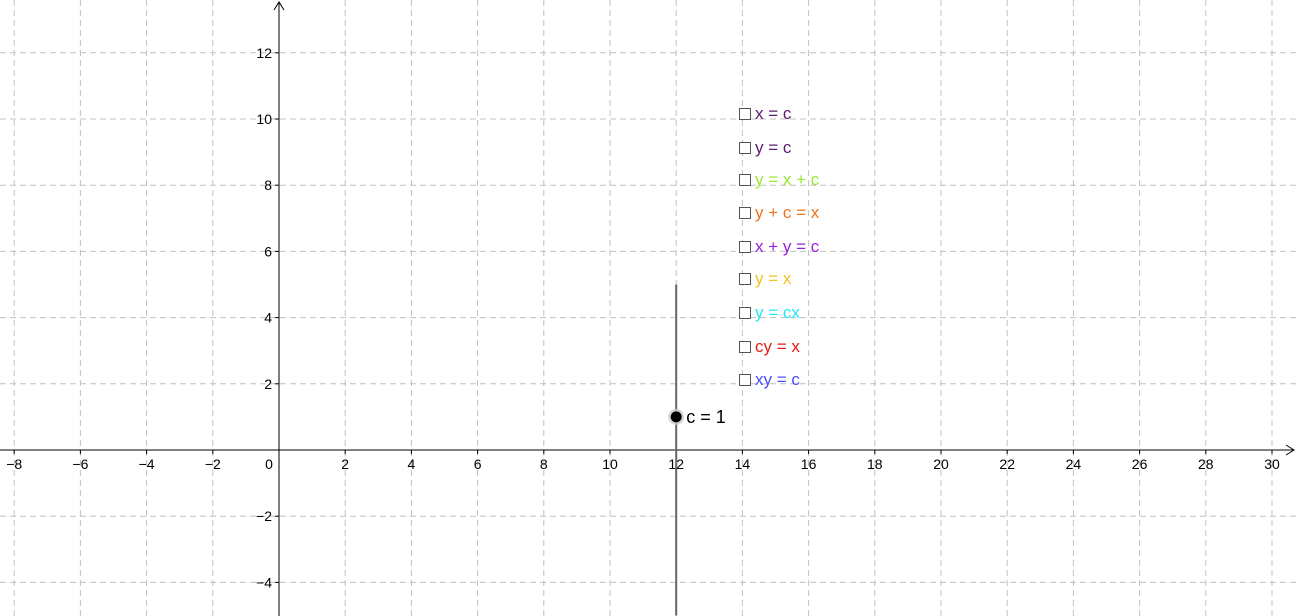  Describe the element at coordinates (1272, 464) in the screenshot. I see `x-tick-label: 30` at that location.